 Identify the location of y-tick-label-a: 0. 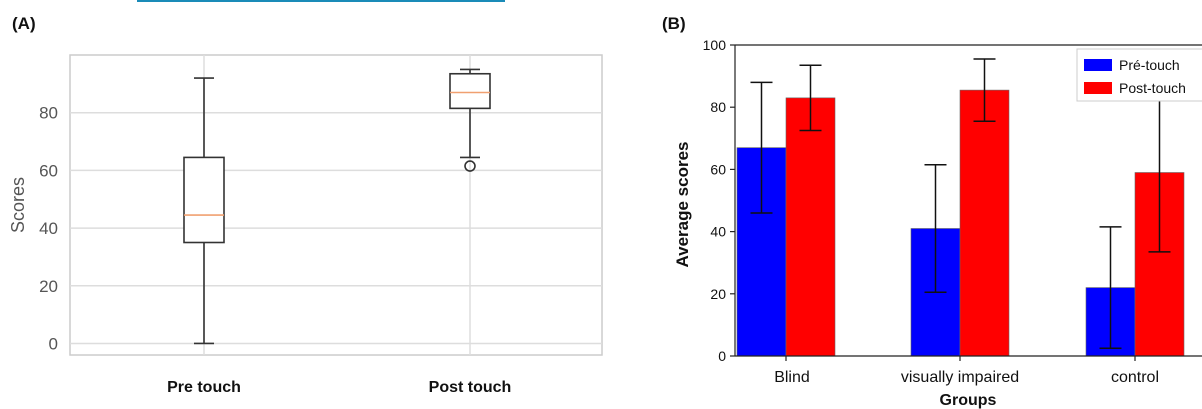
(53, 343).